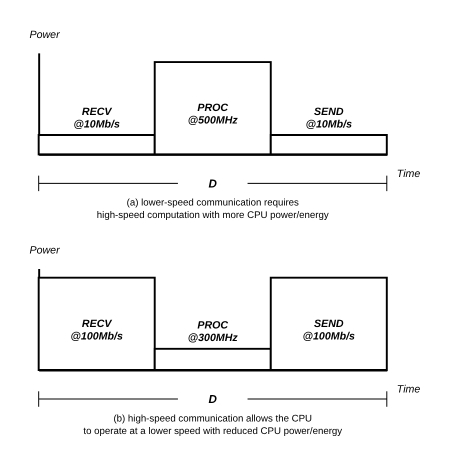 This screenshot has height=464, width=469. Describe the element at coordinates (97, 118) in the screenshot. I see `x-tick-label: RECV @10Mb/s` at that location.